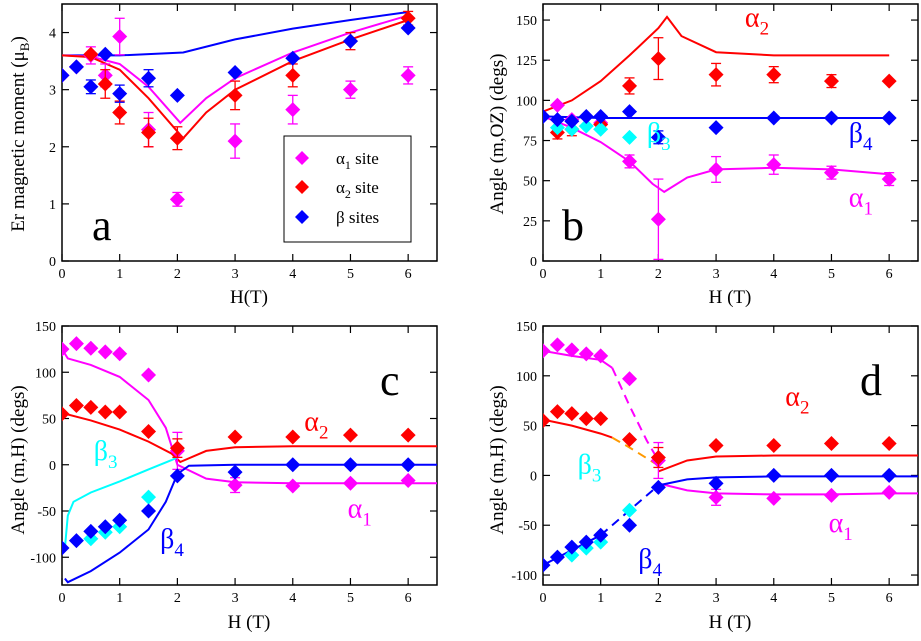 This screenshot has height=641, width=921. What do you see at coordinates (831, 598) in the screenshot?
I see `x-tick-label: 5` at bounding box center [831, 598].